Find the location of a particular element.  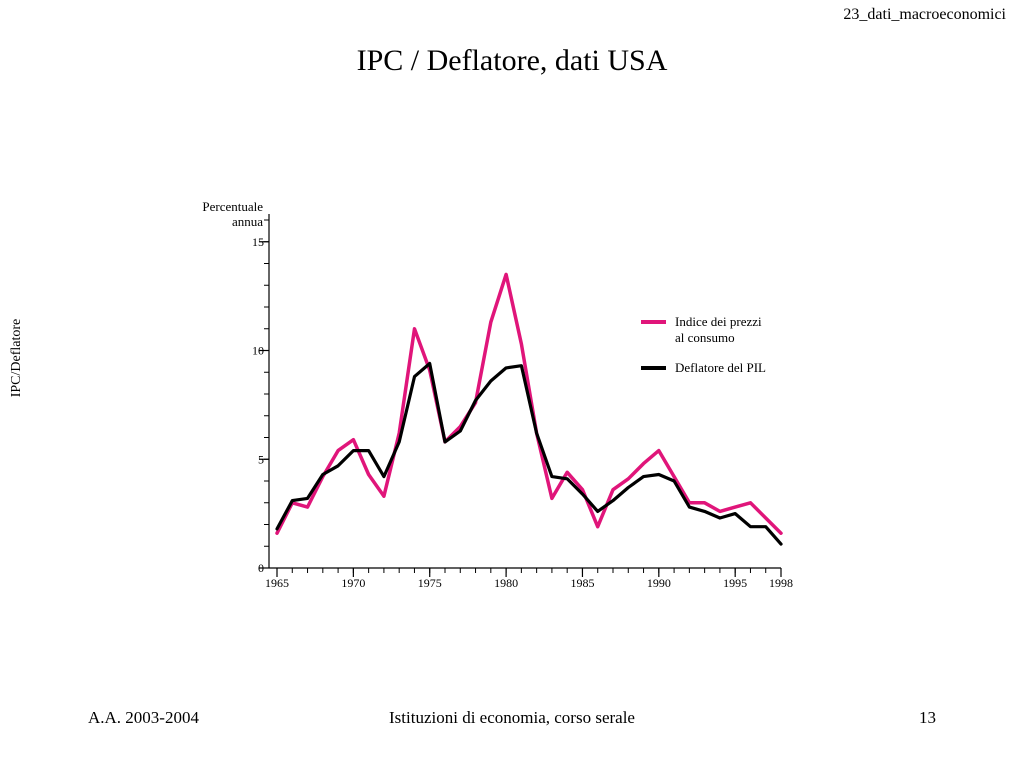

y-axis-label: Percentuale is located at coordinates (232, 206).